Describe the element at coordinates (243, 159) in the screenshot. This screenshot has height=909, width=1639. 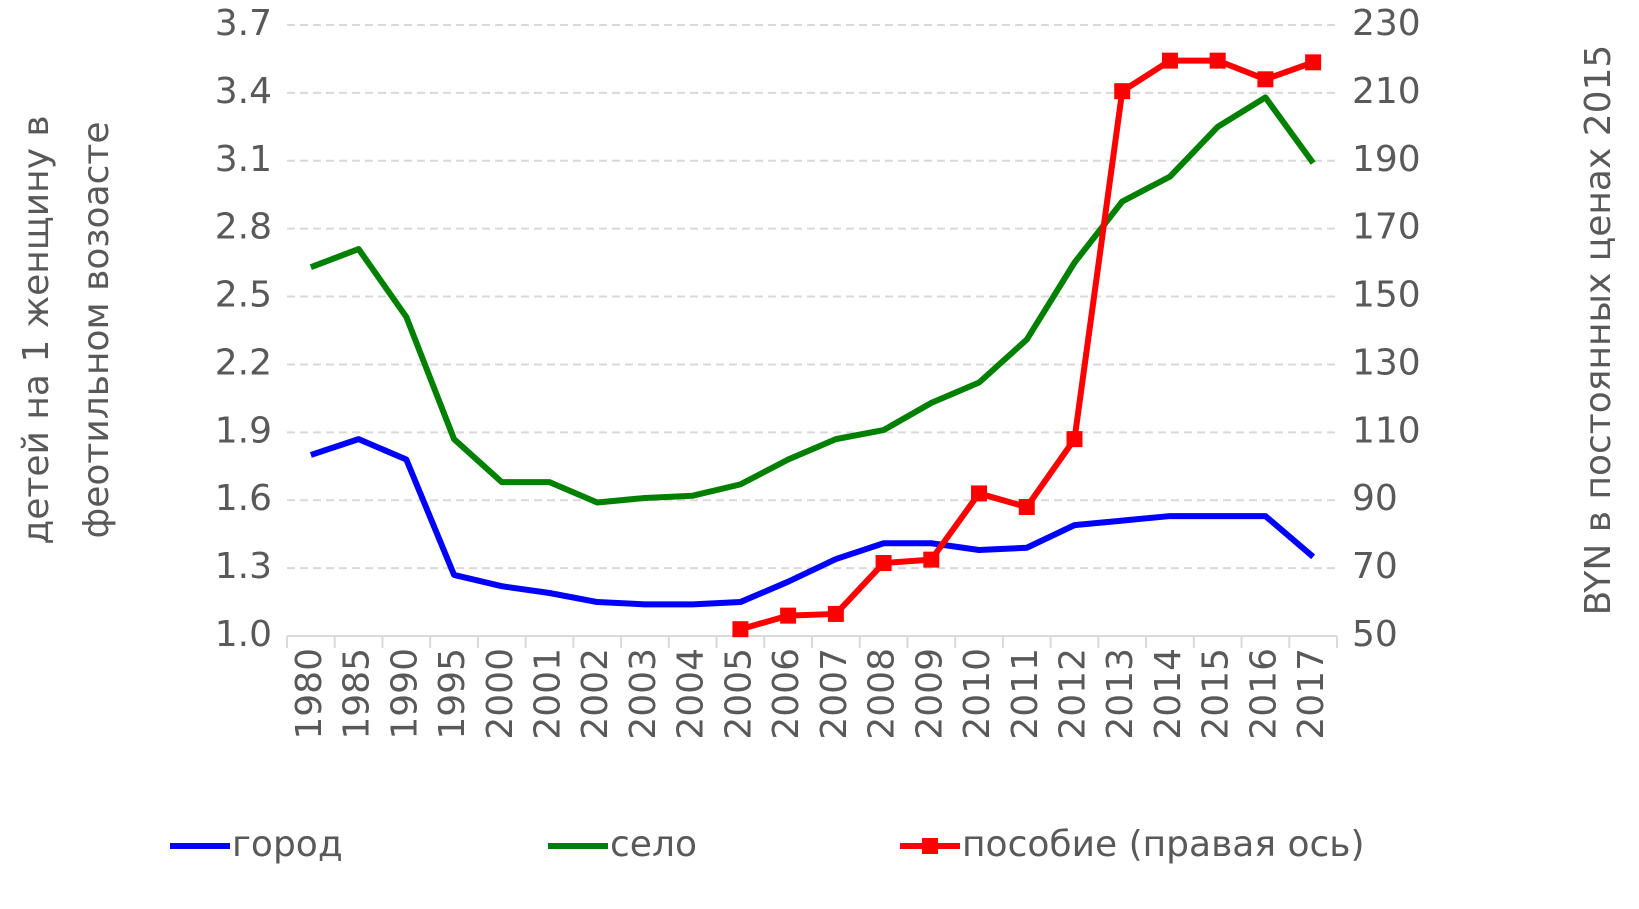
I see `y-tick-label: 3.1` at that location.